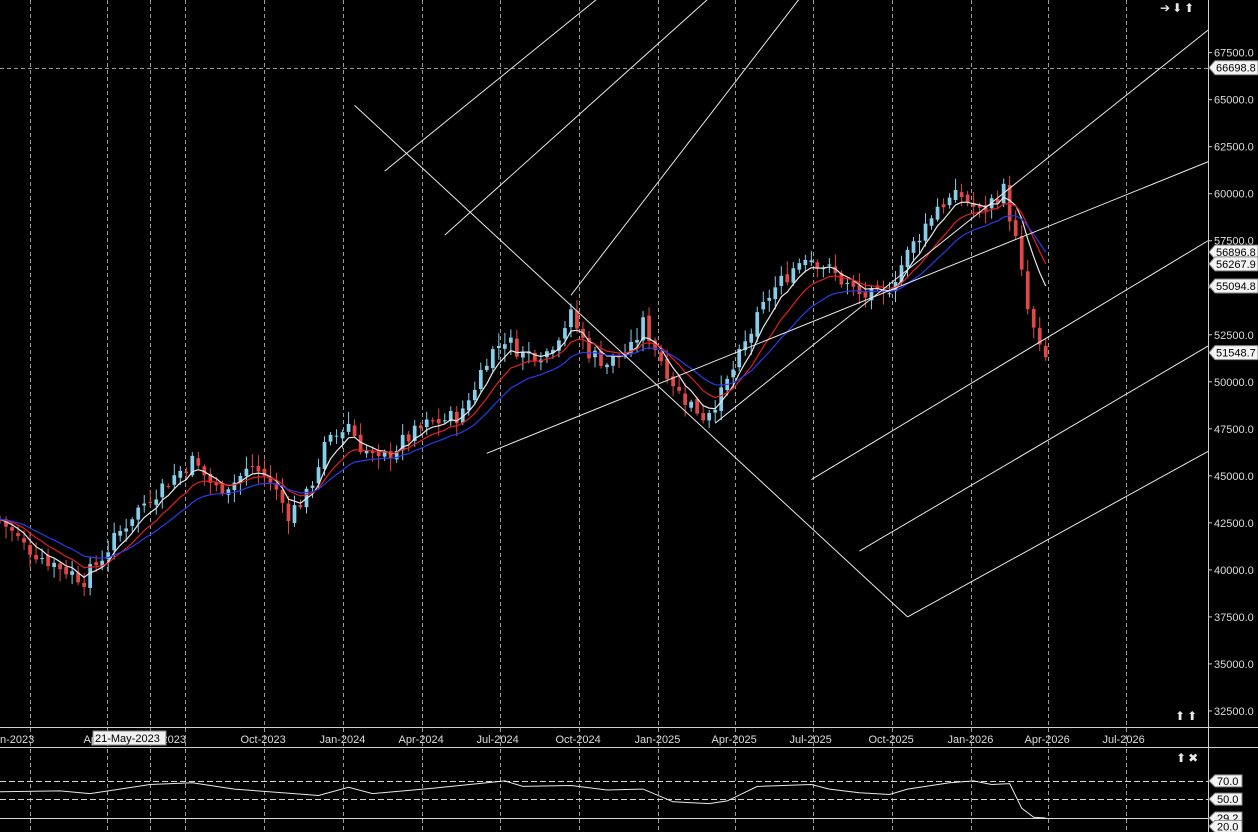 This screenshot has width=1258, height=832. What do you see at coordinates (658, 740) in the screenshot?
I see `x-tick-label: Jan-2025` at bounding box center [658, 740].